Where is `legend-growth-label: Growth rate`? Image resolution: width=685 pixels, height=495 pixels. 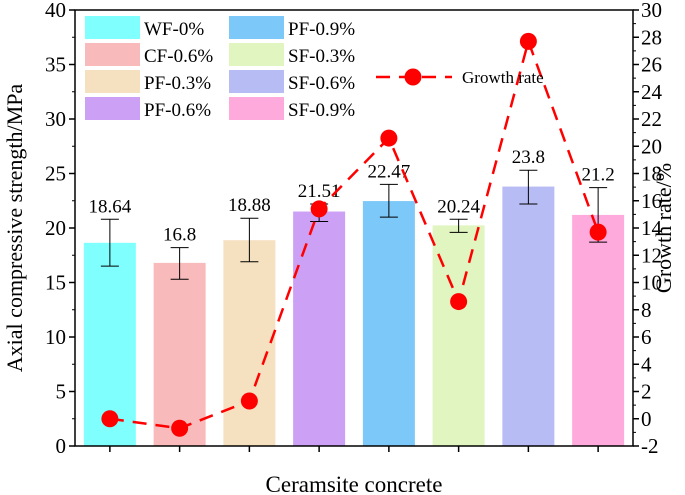
legend-growth-label: Growth rate is located at coordinates (503, 77).